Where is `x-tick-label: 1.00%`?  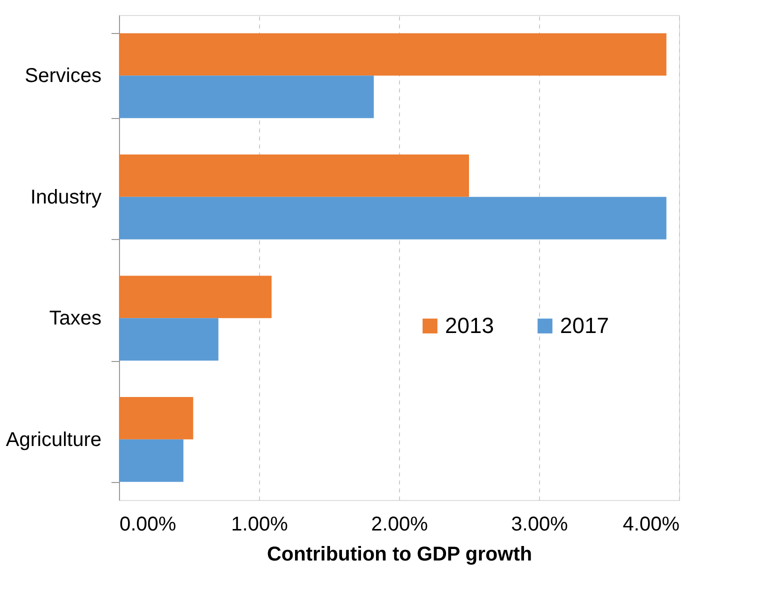 x-tick-label: 1.00% is located at coordinates (259, 525).